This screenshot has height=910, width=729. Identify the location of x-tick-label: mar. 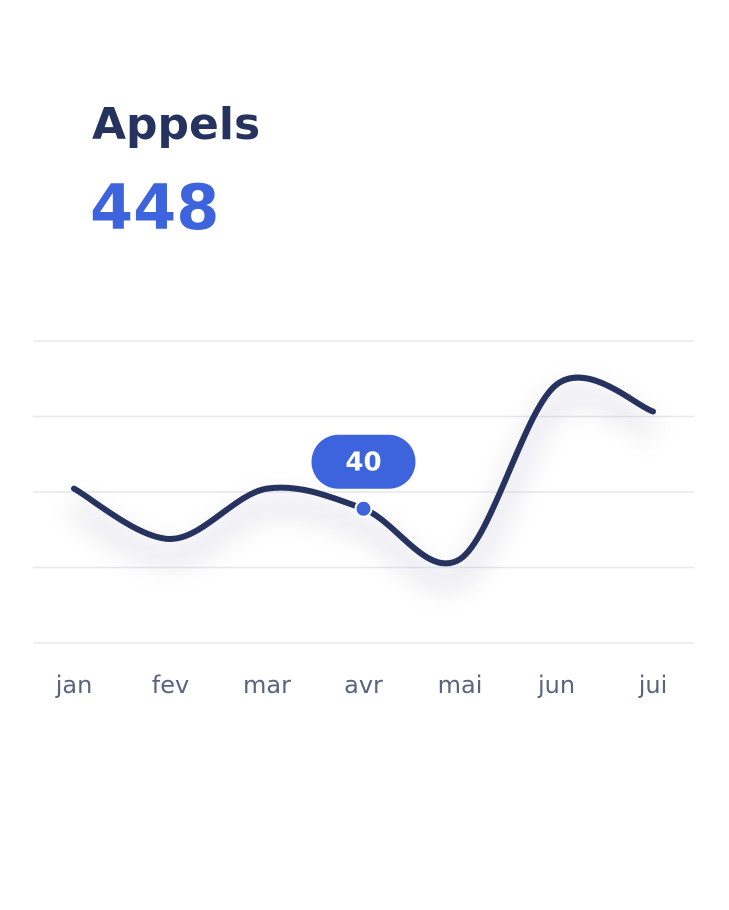
(267, 685).